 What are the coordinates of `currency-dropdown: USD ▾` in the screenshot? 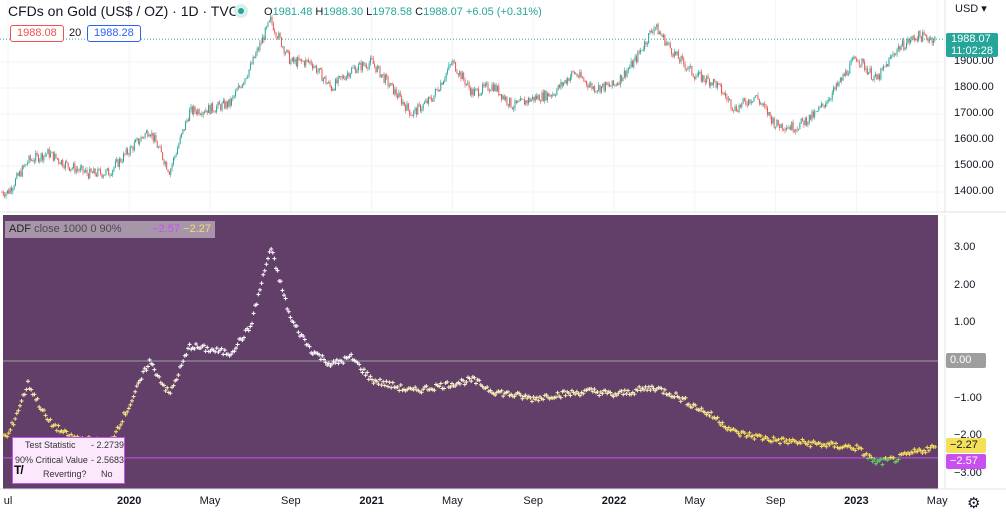 It's located at (971, 9).